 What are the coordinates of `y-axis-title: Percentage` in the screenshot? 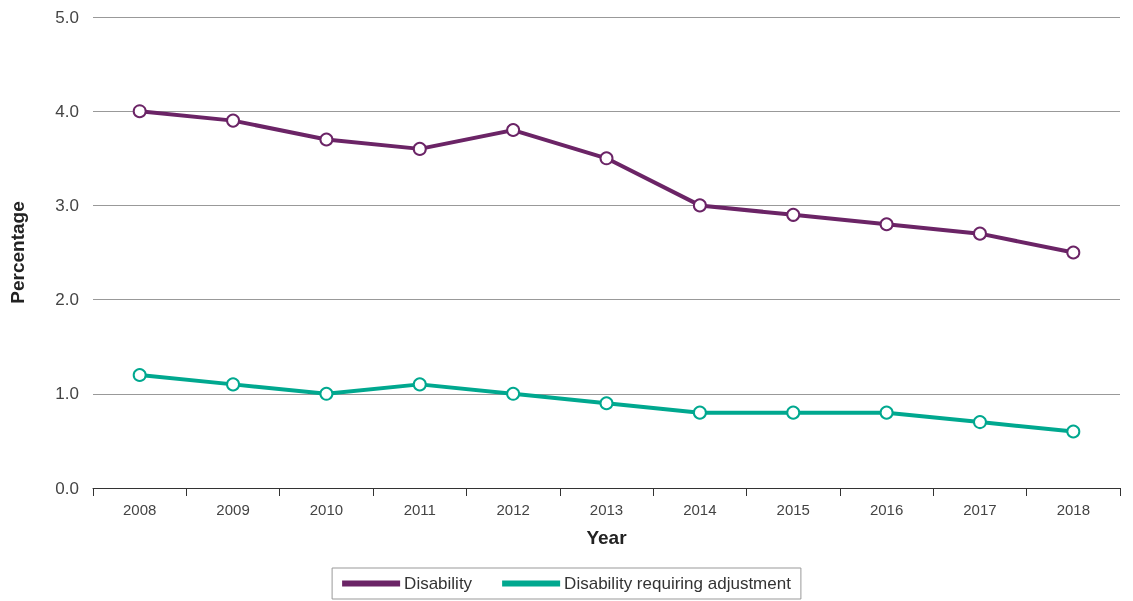 It's located at (17, 252).